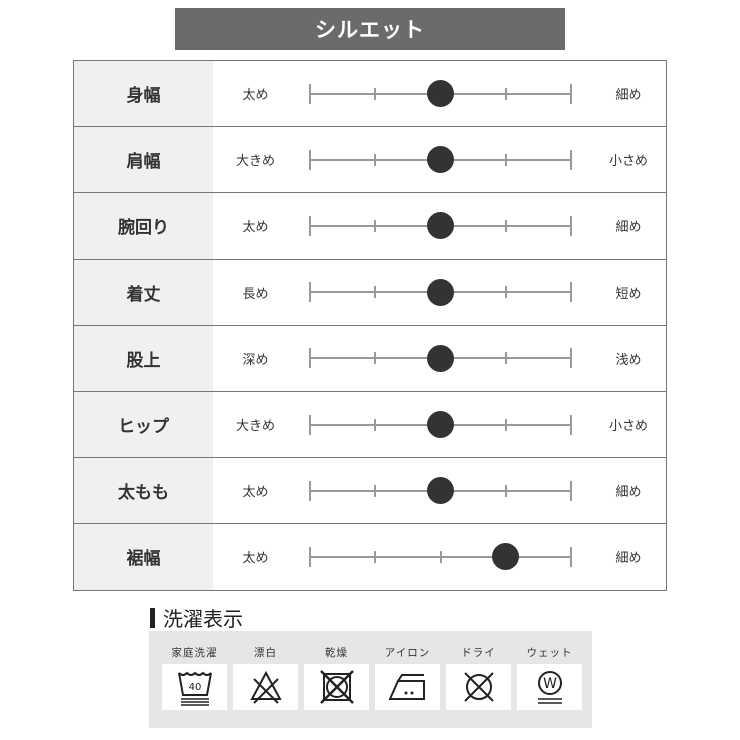 The height and width of the screenshot is (740, 740). I want to click on care-item: 漂白, so click(265, 670).